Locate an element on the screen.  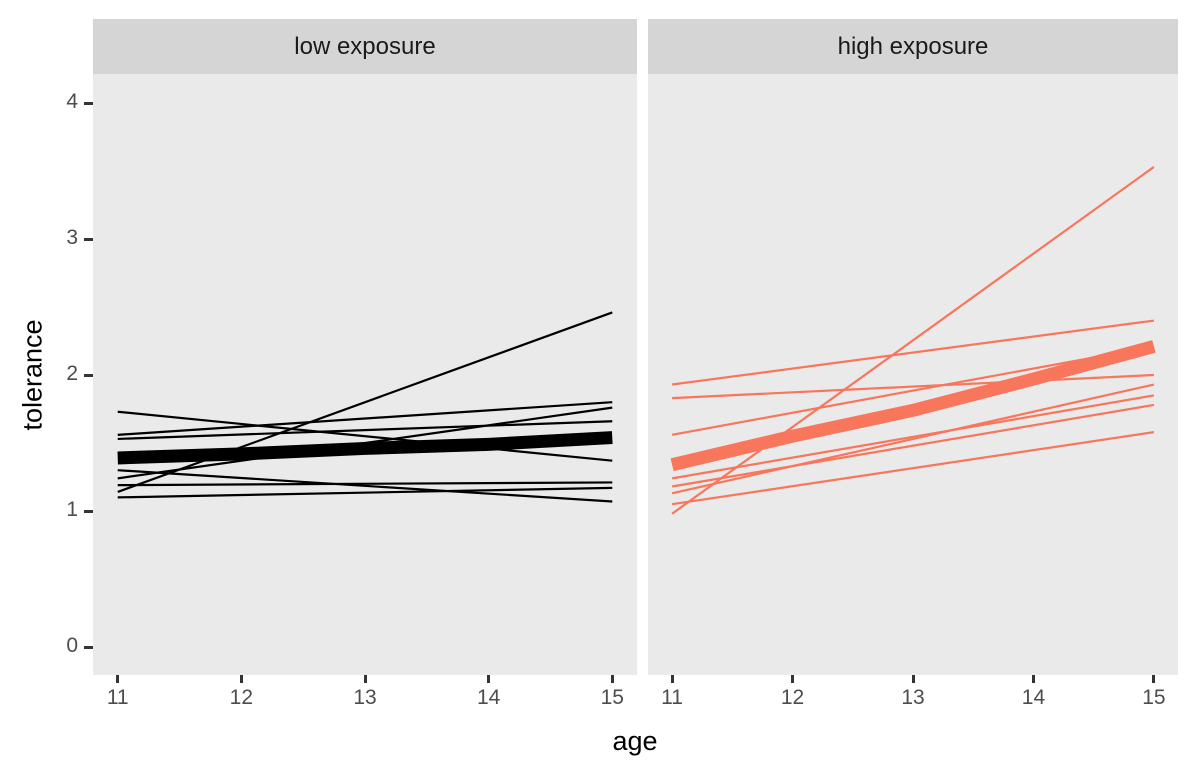
facet-strip-low-exposure: low exposure is located at coordinates (365, 46).